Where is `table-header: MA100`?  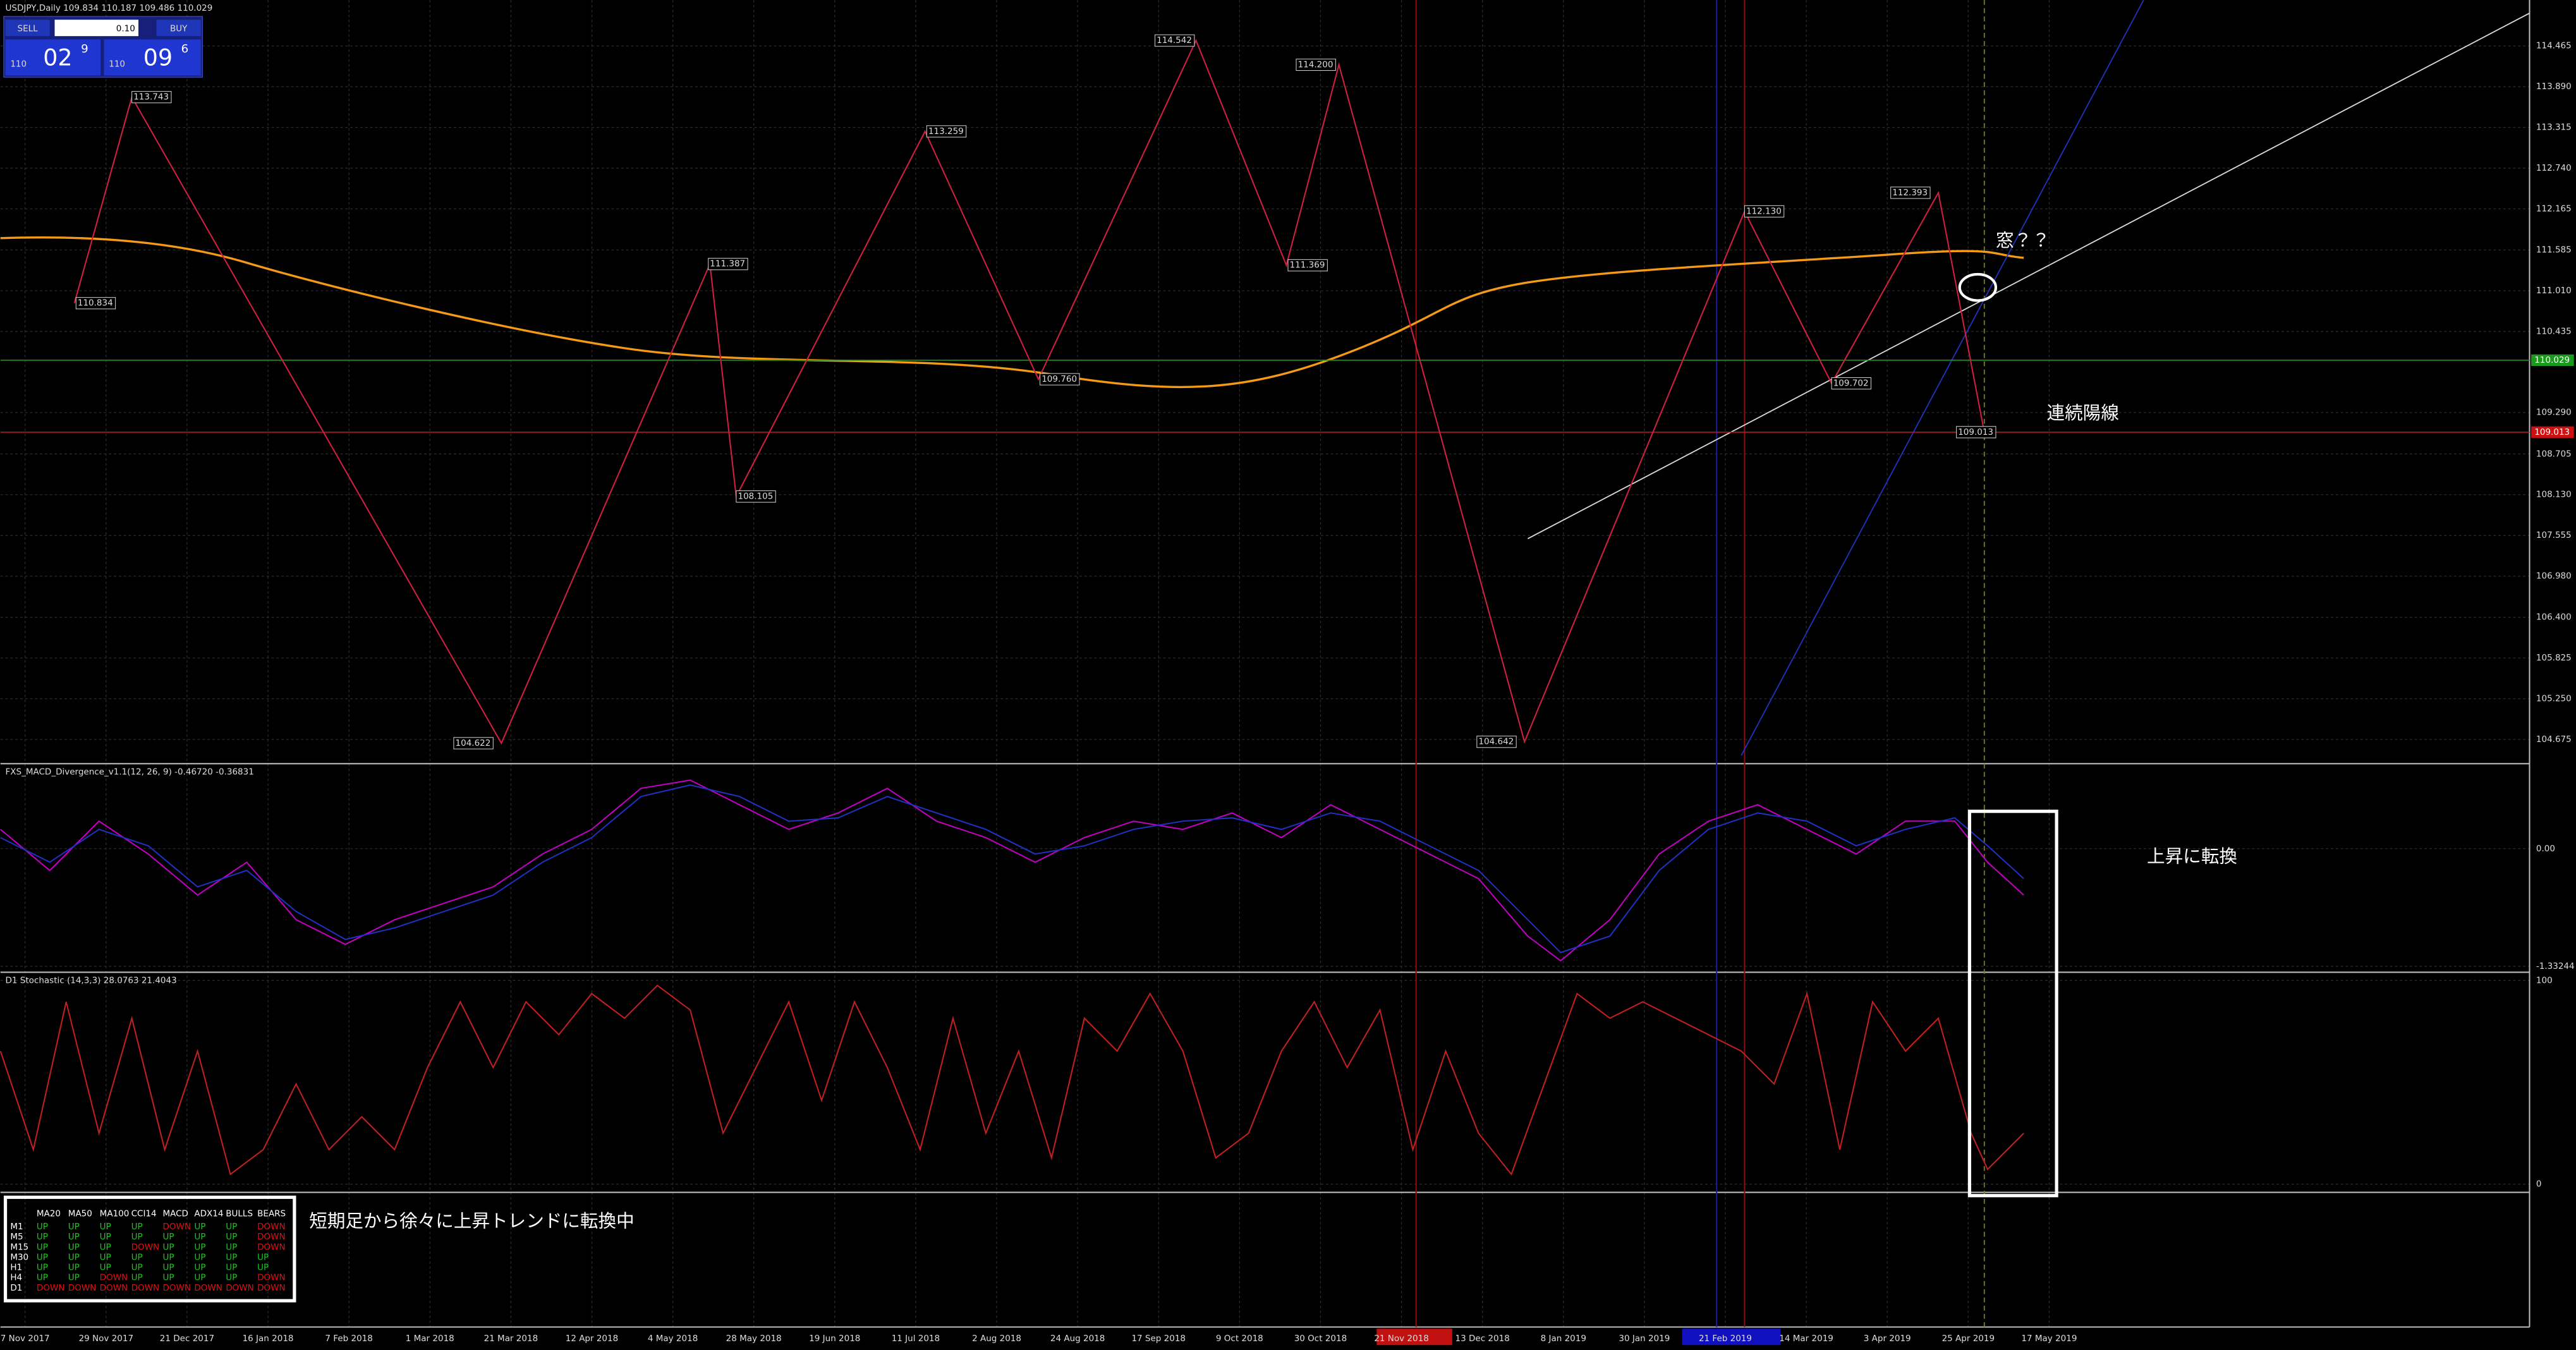
table-header: MA100 is located at coordinates (115, 1213).